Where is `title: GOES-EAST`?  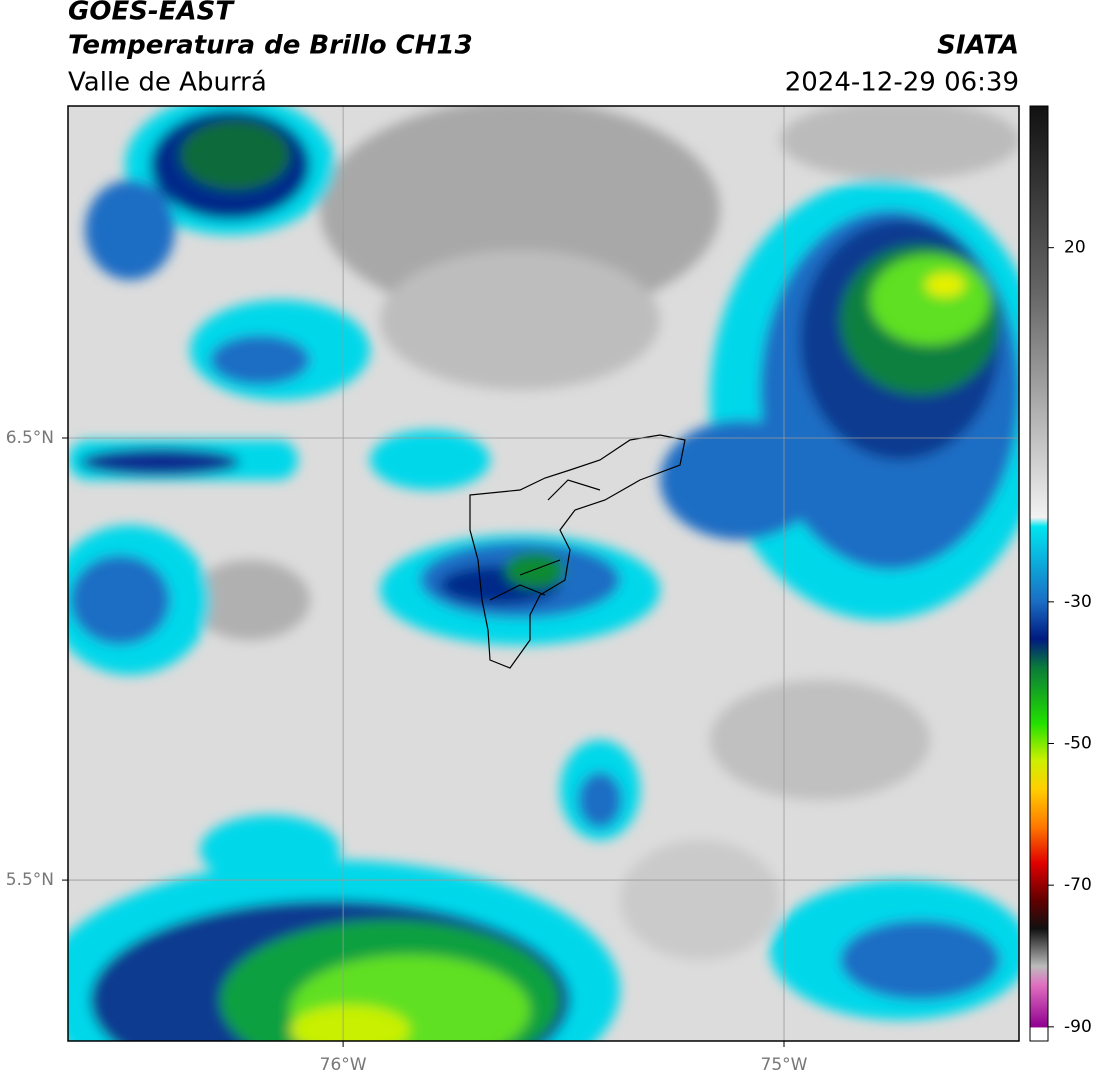
title: GOES-EAST is located at coordinates (151, 13).